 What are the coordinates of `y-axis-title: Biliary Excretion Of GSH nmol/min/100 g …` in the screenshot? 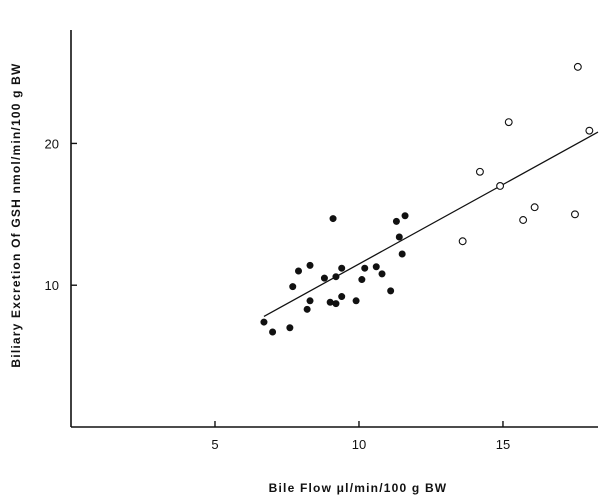 It's located at (16, 214).